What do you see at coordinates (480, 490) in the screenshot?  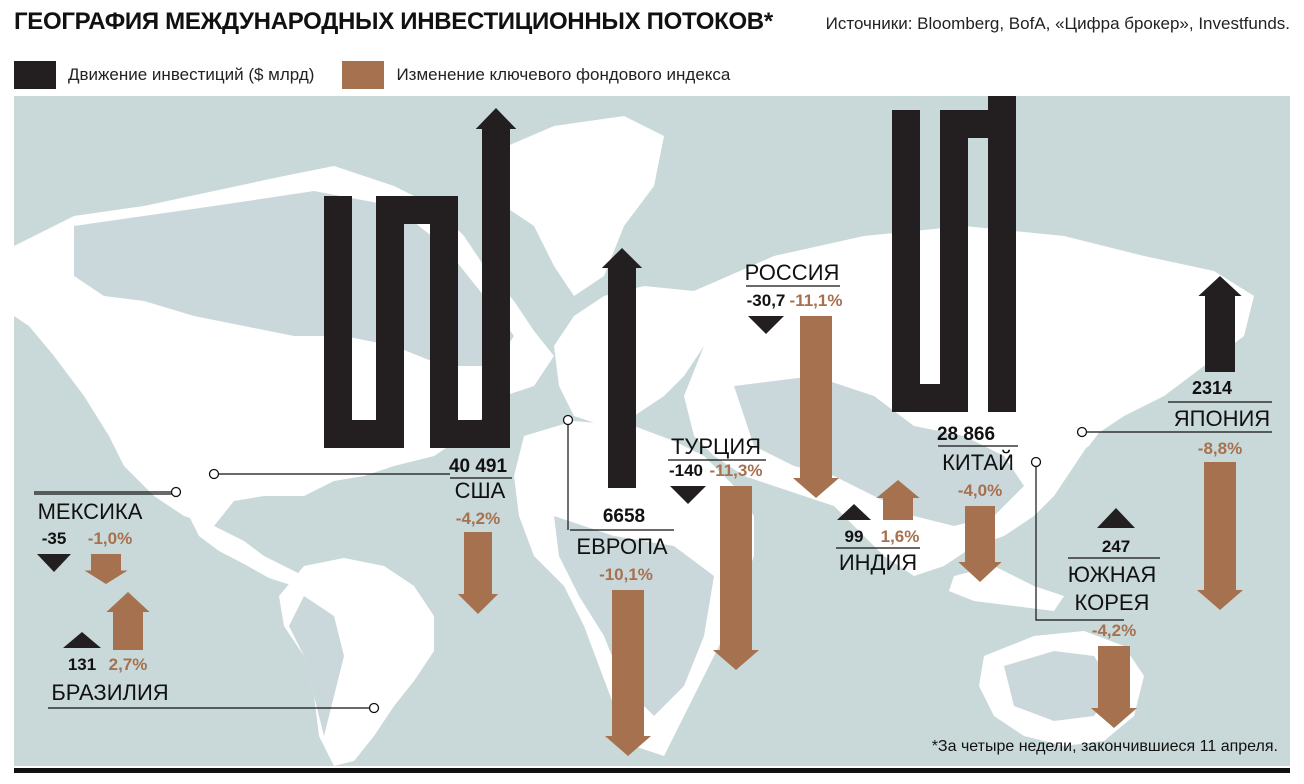 I see `label-usa: США` at bounding box center [480, 490].